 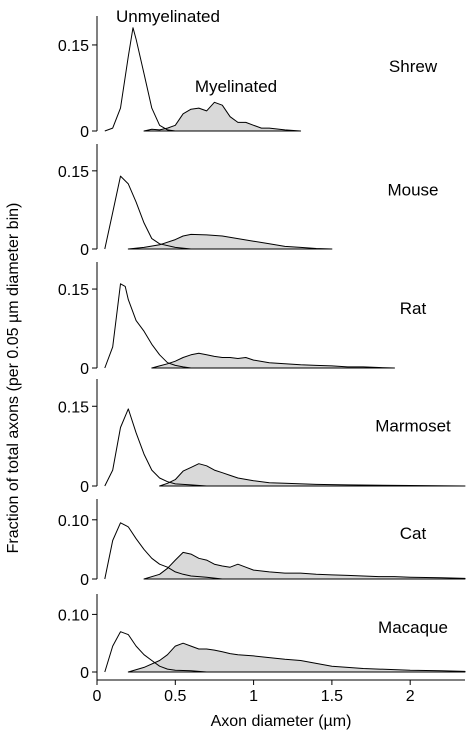 What do you see at coordinates (262, 638) in the screenshot?
I see `panel-macaque: 0 0.10 Macaque` at bounding box center [262, 638].